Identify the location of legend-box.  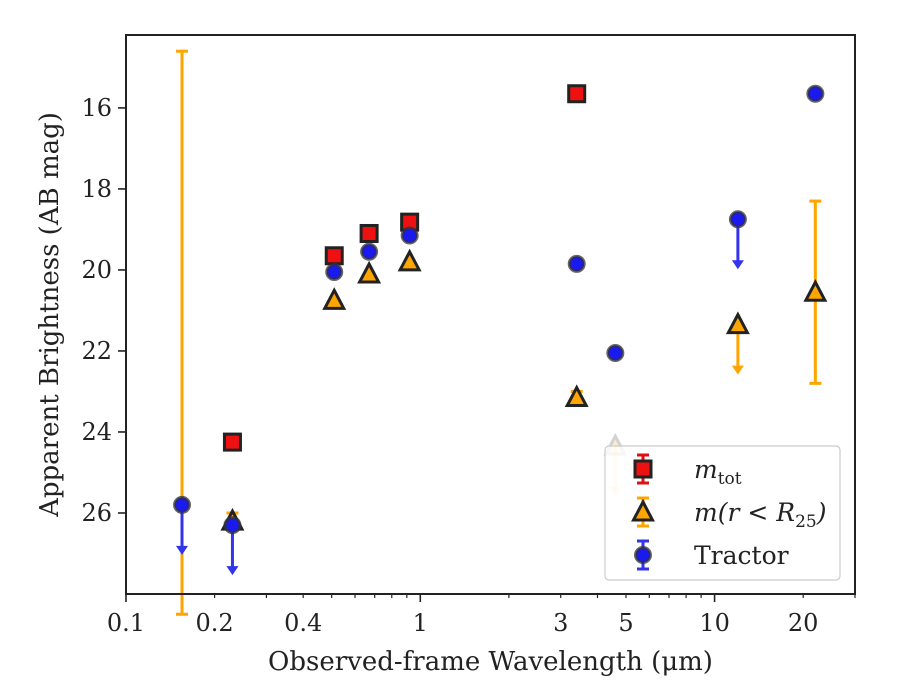
(722, 513).